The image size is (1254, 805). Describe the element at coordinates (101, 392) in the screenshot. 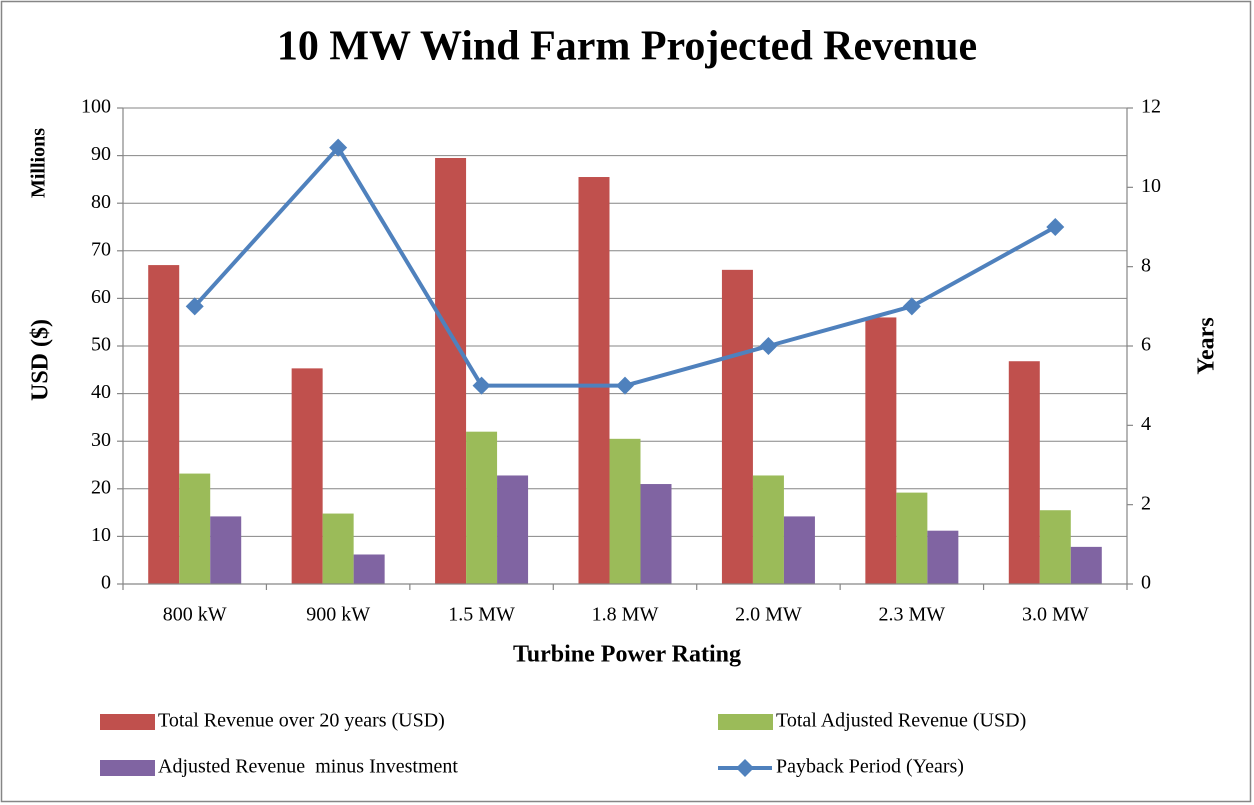

I see `y-tick-label: 40` at that location.